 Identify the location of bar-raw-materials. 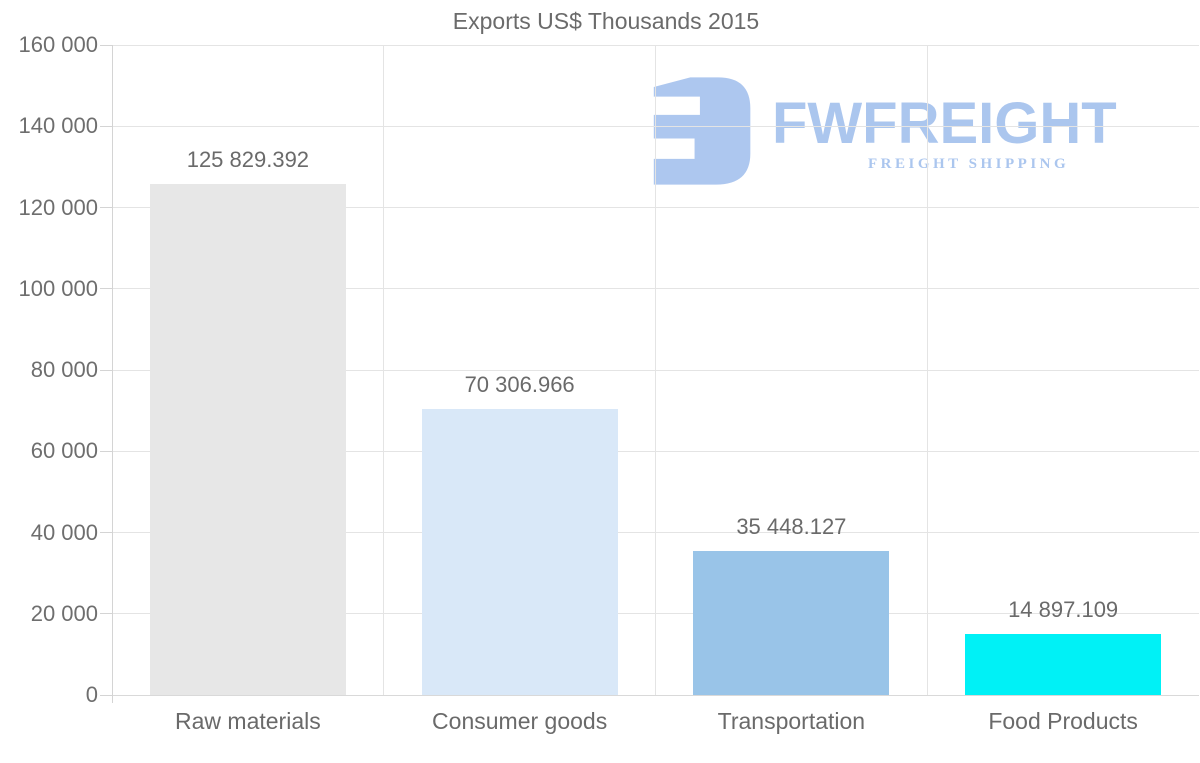
(247, 439).